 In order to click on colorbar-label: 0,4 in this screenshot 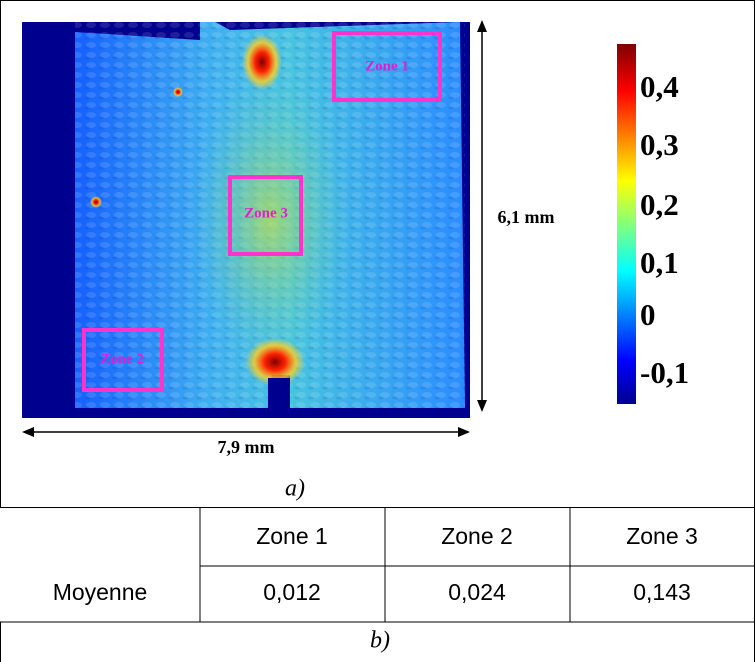, I will do `click(659, 86)`.